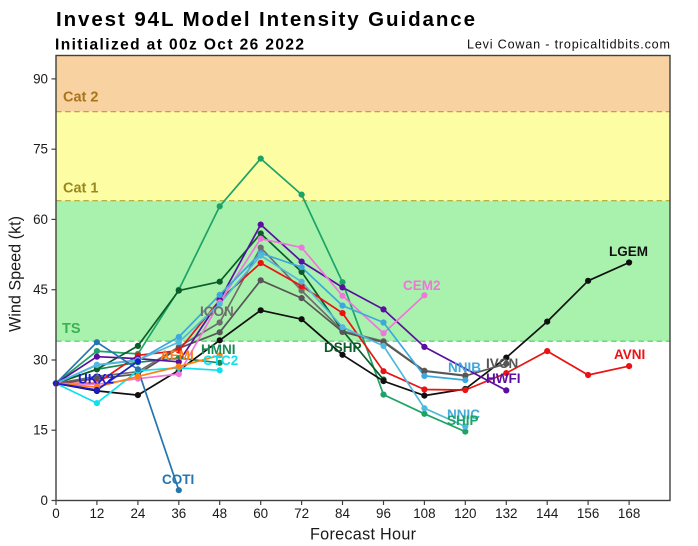 The image size is (698, 546). What do you see at coordinates (629, 513) in the screenshot?
I see `svg-text: 168` at bounding box center [629, 513].